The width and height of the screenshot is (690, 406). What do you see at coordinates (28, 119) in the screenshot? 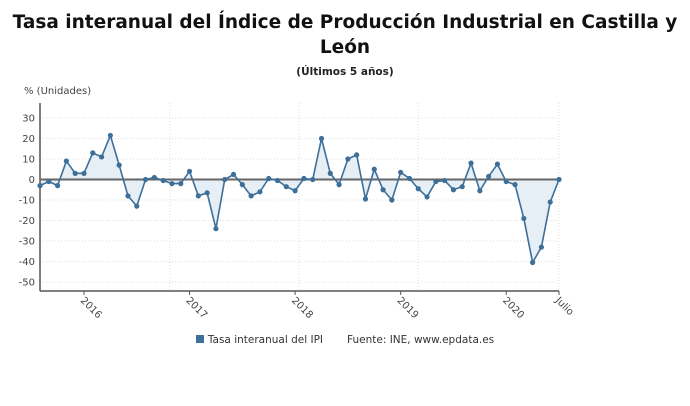
I see `y-tick-label: 30` at bounding box center [28, 119].